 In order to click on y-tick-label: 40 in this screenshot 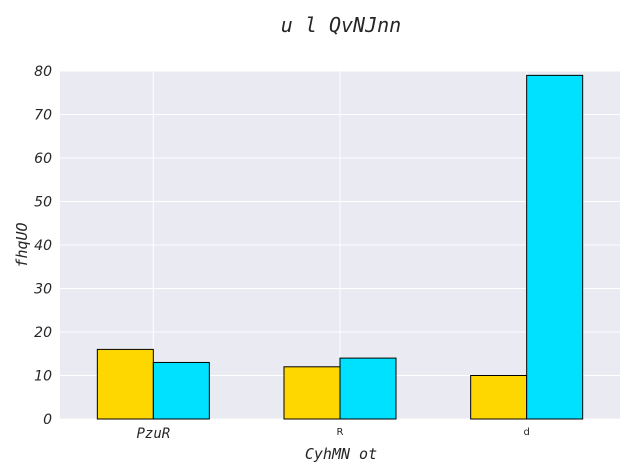, I will do `click(43, 246)`.